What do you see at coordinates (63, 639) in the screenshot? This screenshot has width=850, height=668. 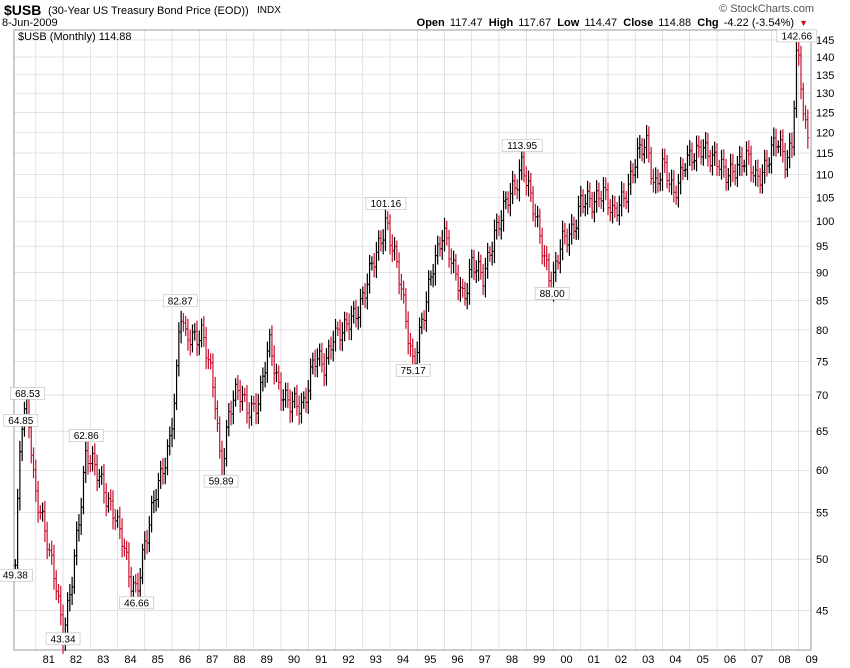 I see `annotation-text: 43.34` at bounding box center [63, 639].